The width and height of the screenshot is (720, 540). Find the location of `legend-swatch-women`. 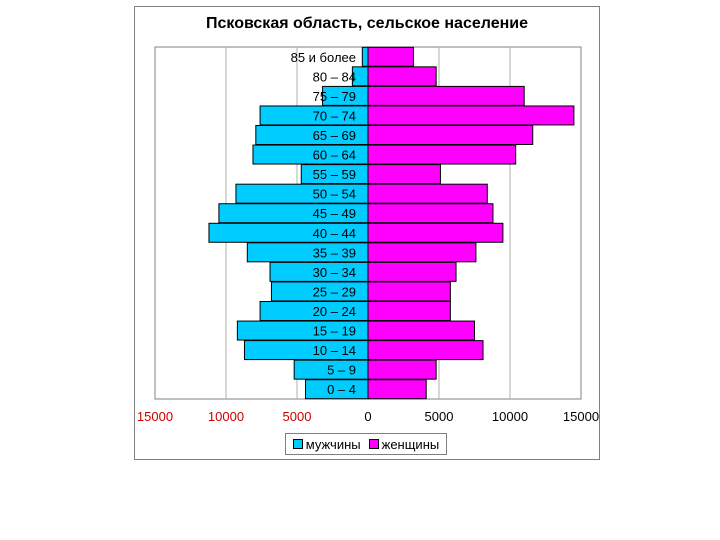

legend-swatch-women is located at coordinates (373, 444).